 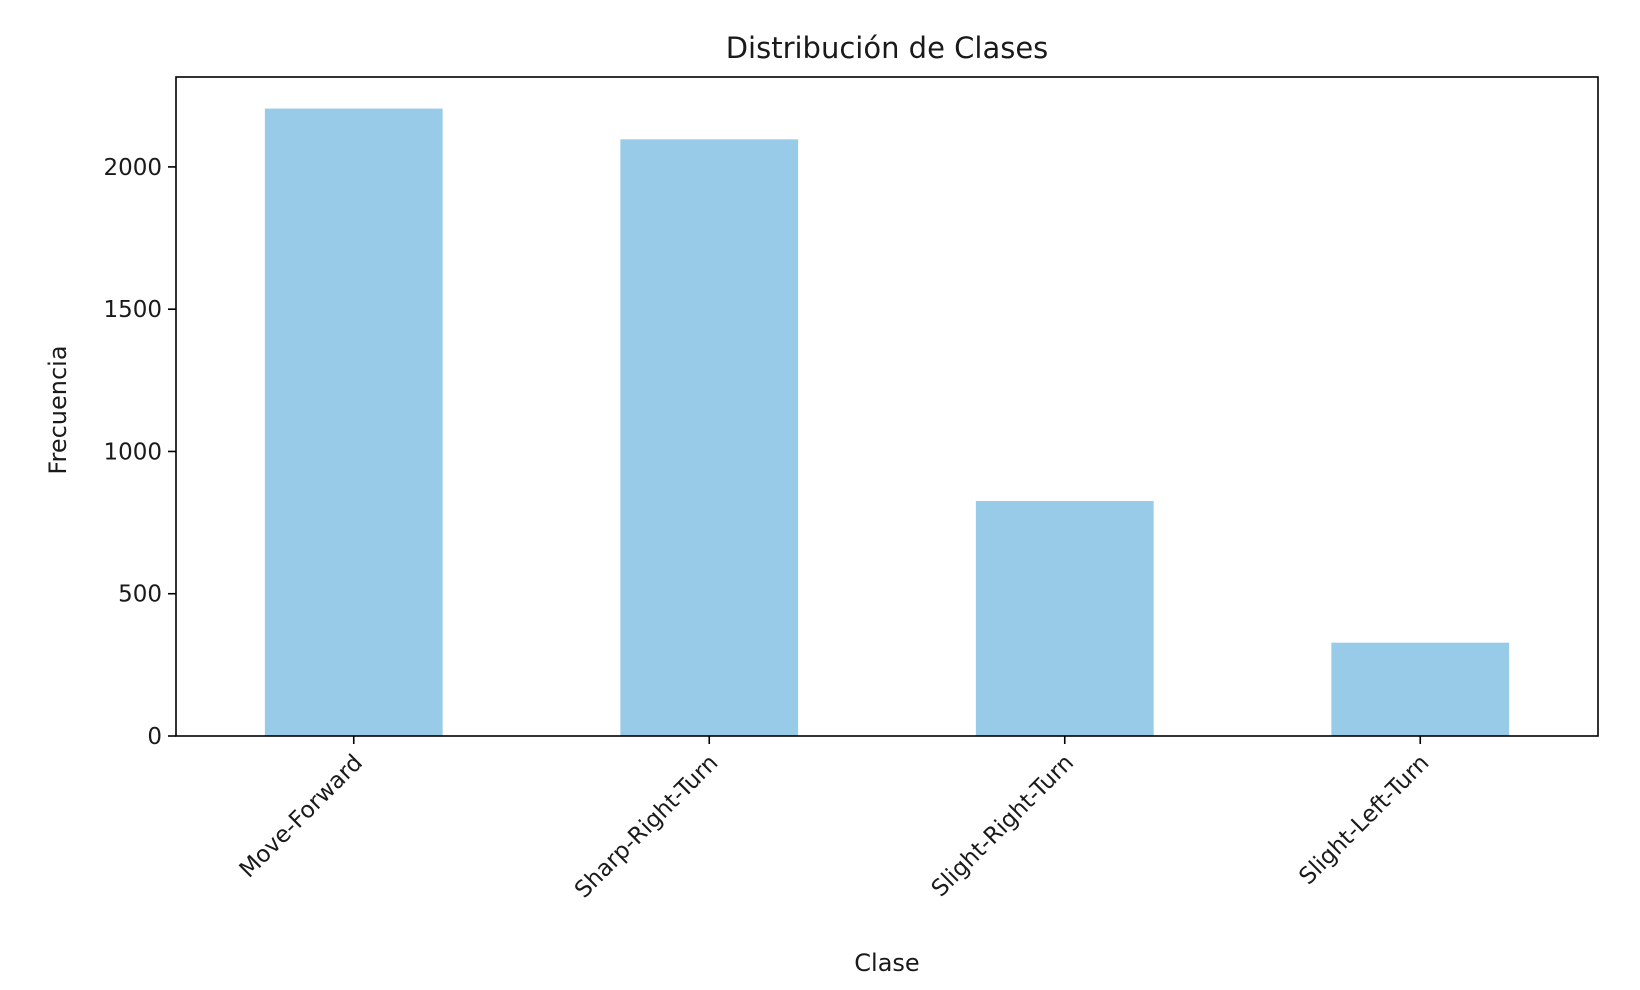 What do you see at coordinates (353, 422) in the screenshot?
I see `bar-move-forward` at bounding box center [353, 422].